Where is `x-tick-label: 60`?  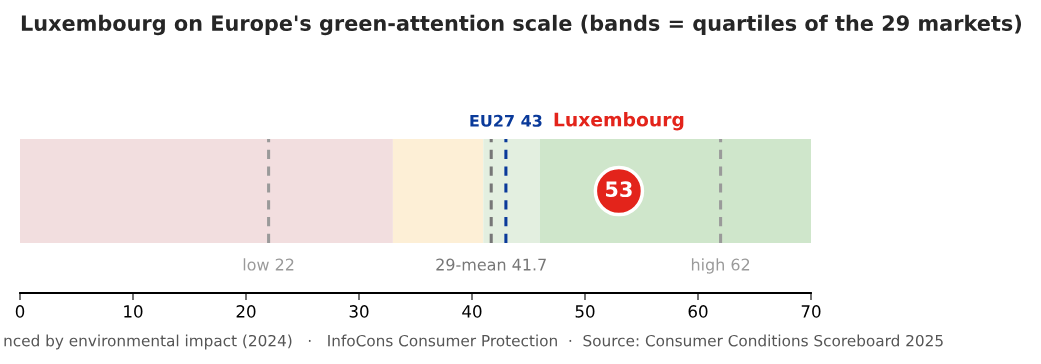 x-tick-label: 60 is located at coordinates (698, 311).